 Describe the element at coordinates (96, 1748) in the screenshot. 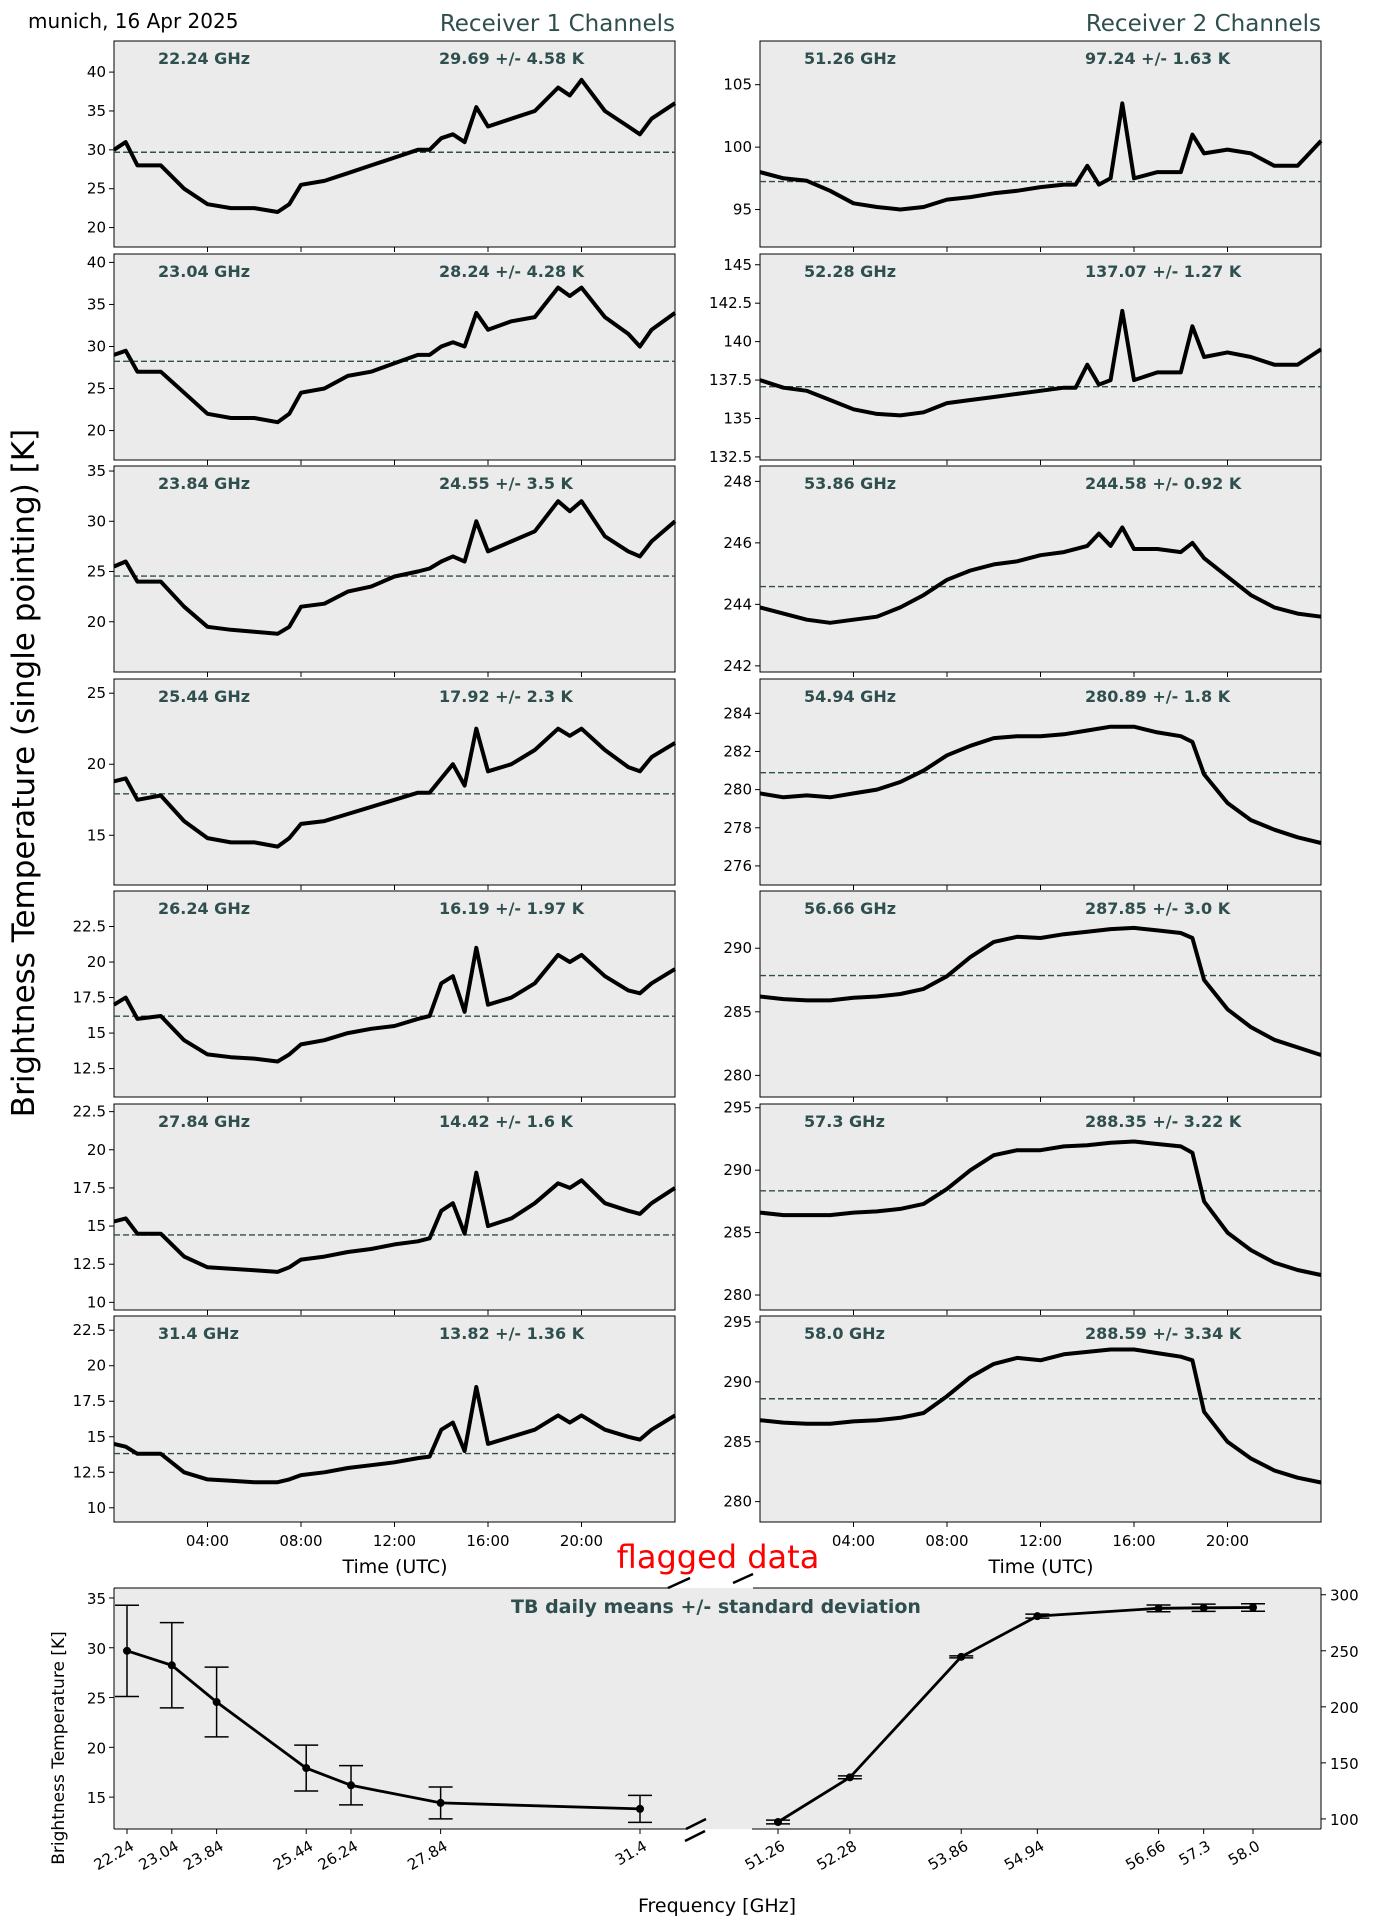

I see `left-y-tick-label: 20` at that location.